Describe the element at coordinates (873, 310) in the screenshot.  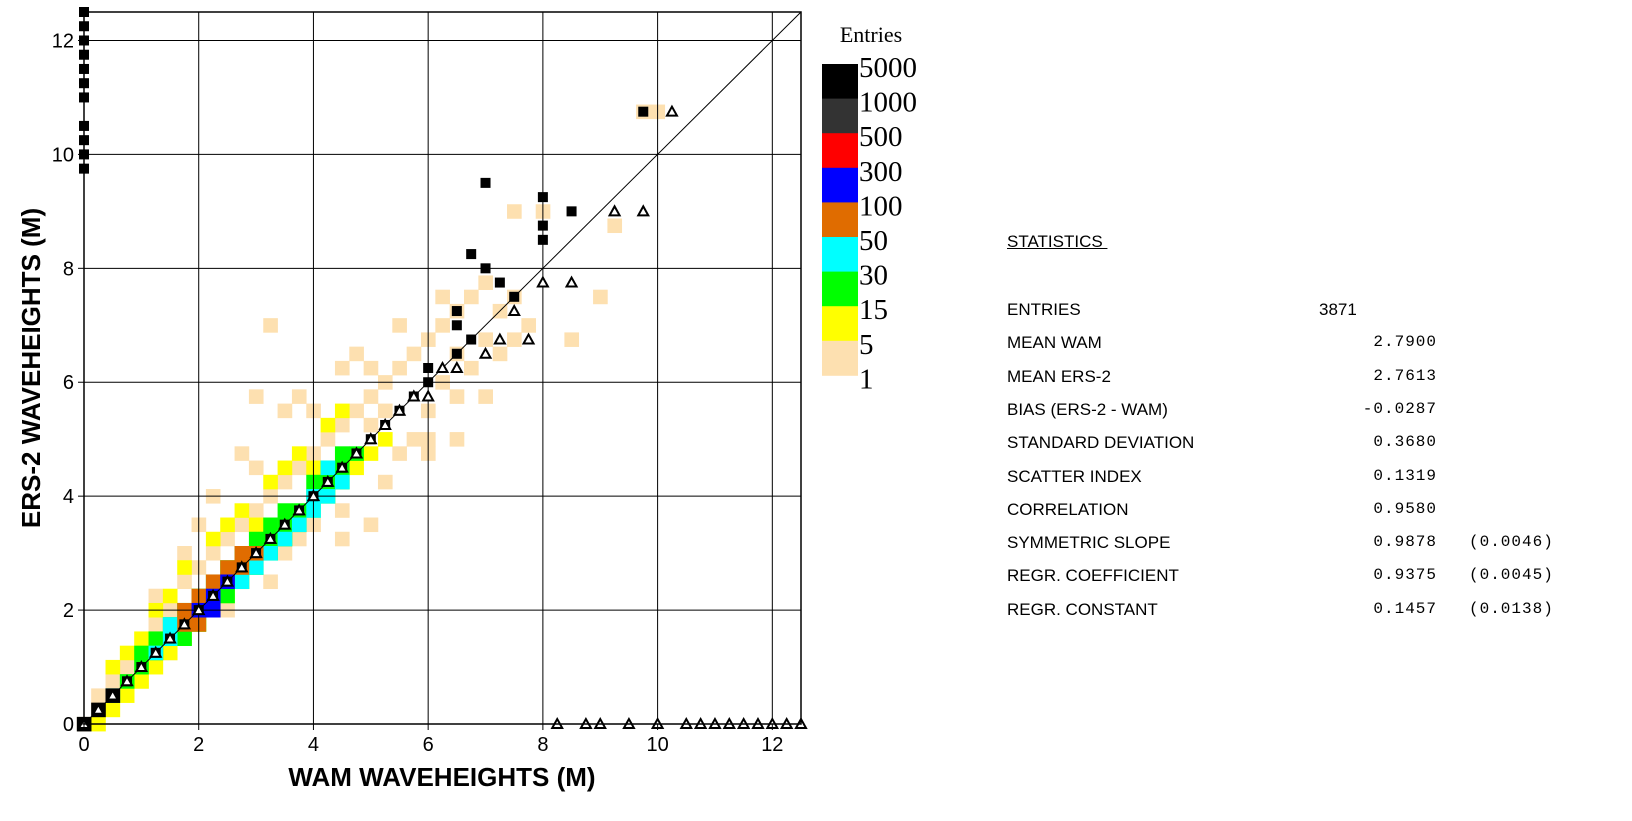
I see `legend-label: 15` at that location.